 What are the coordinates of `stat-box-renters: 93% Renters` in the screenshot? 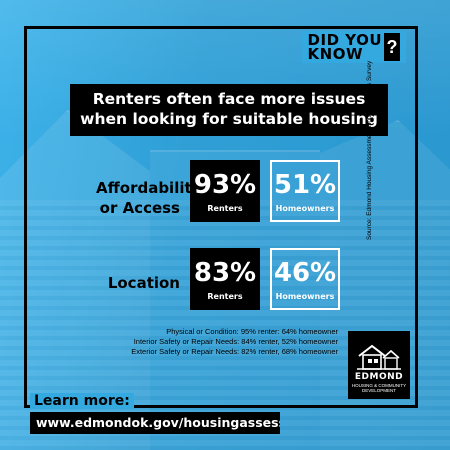 It's located at (225, 191).